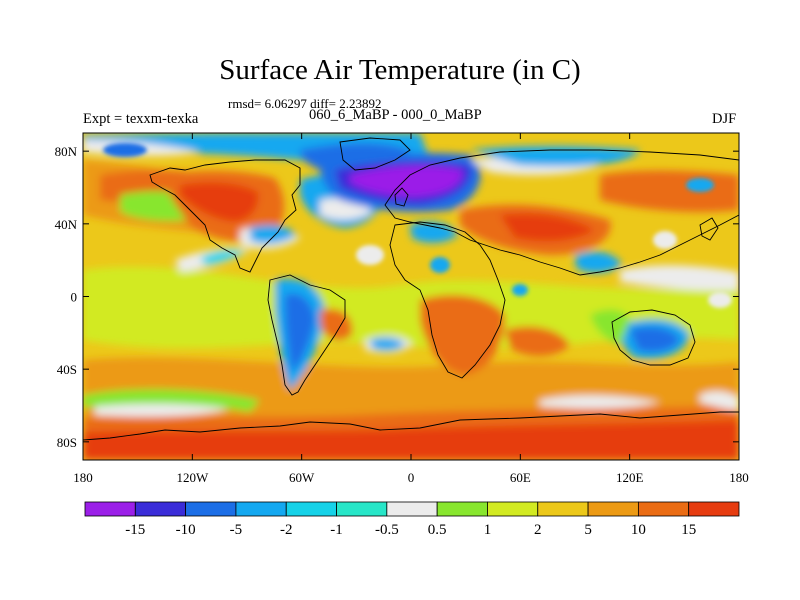 This screenshot has height=600, width=800. Describe the element at coordinates (67, 369) in the screenshot. I see `y-tick-label: 40S` at that location.